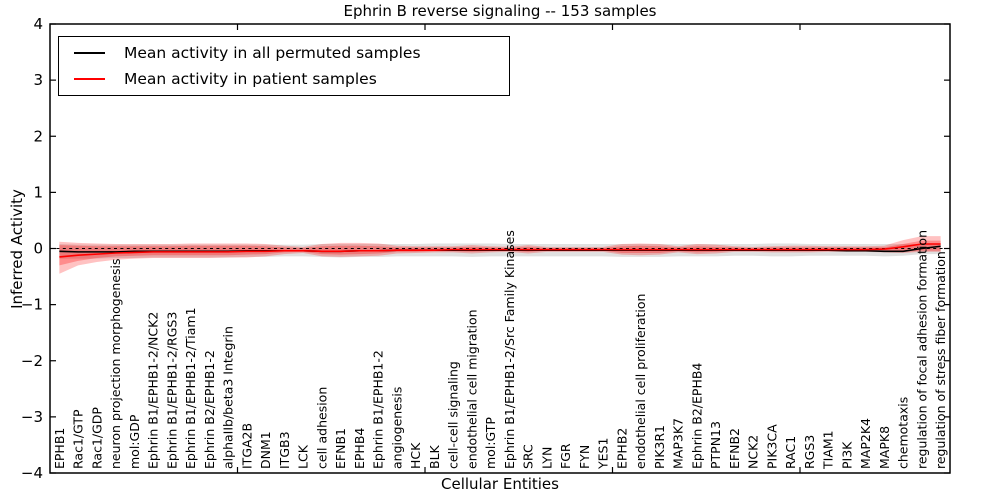 The width and height of the screenshot is (1000, 500). Describe the element at coordinates (38, 24) in the screenshot. I see `y-tick-label: 4` at that location.